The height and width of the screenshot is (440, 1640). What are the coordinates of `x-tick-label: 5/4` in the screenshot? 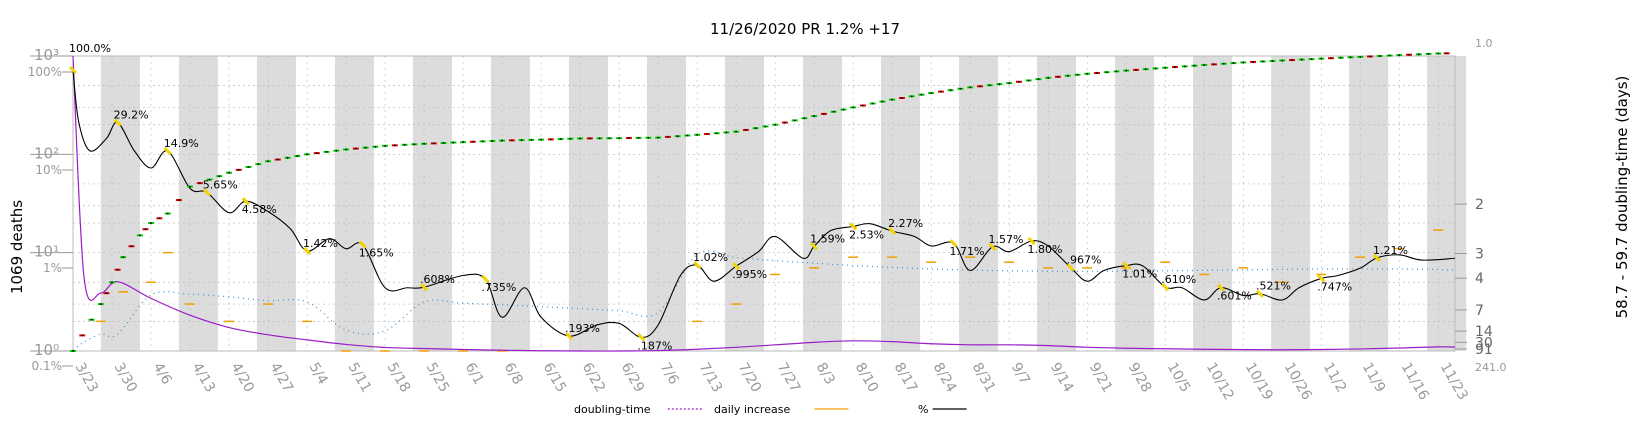 It's located at (318, 374).